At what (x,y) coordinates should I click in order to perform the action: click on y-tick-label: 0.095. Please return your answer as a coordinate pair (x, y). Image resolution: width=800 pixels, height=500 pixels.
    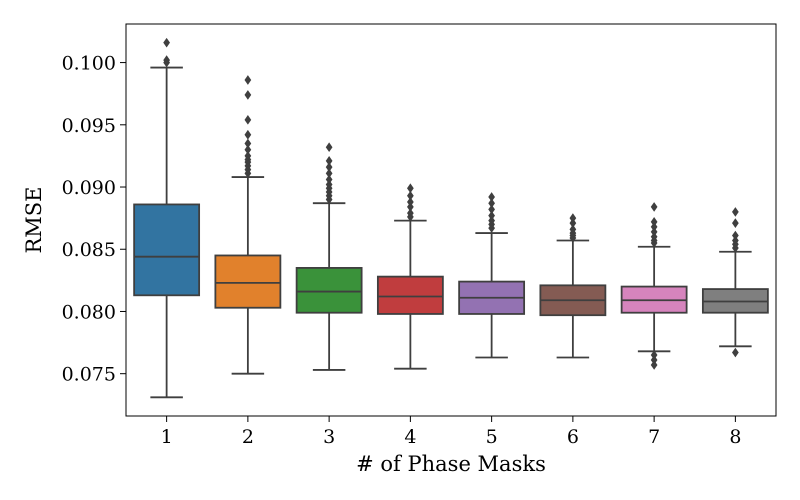
    Looking at the image, I should click on (89, 126).